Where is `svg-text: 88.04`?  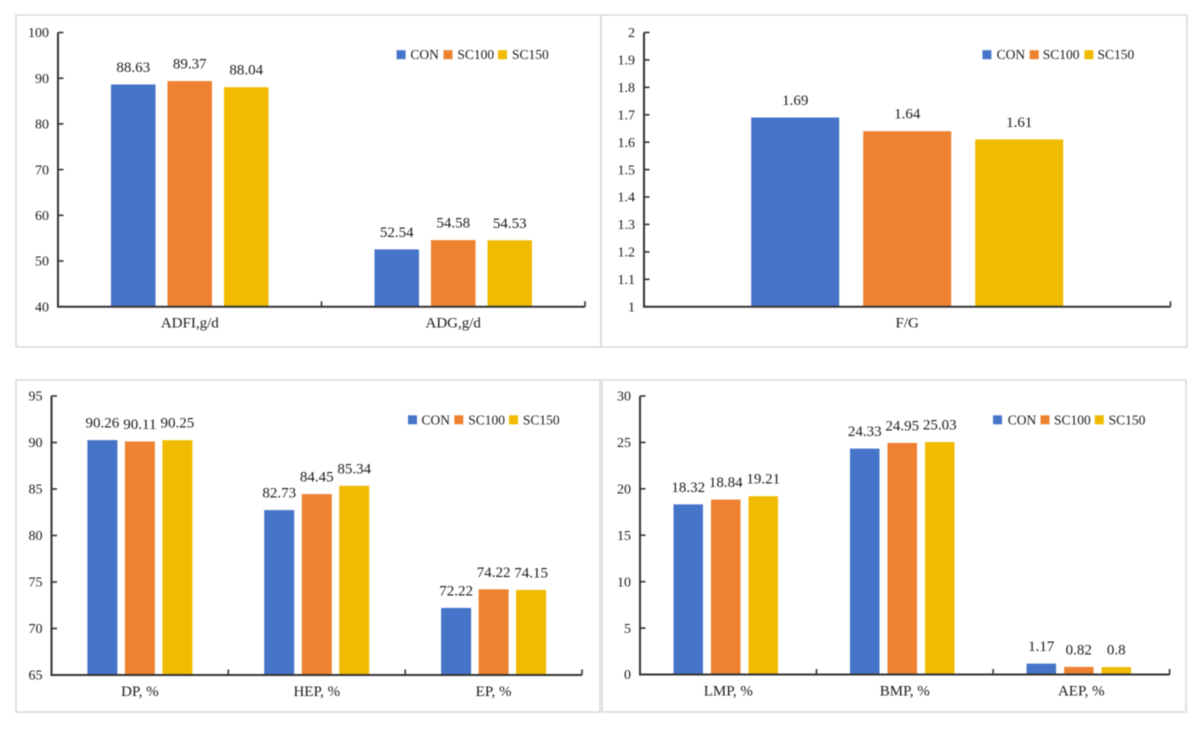 svg-text: 88.04 is located at coordinates (246, 71).